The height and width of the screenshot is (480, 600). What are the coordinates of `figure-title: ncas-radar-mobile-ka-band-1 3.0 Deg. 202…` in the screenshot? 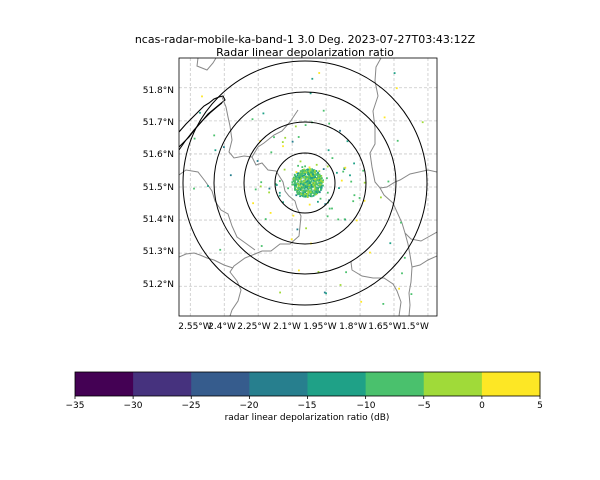 It's located at (305, 39).